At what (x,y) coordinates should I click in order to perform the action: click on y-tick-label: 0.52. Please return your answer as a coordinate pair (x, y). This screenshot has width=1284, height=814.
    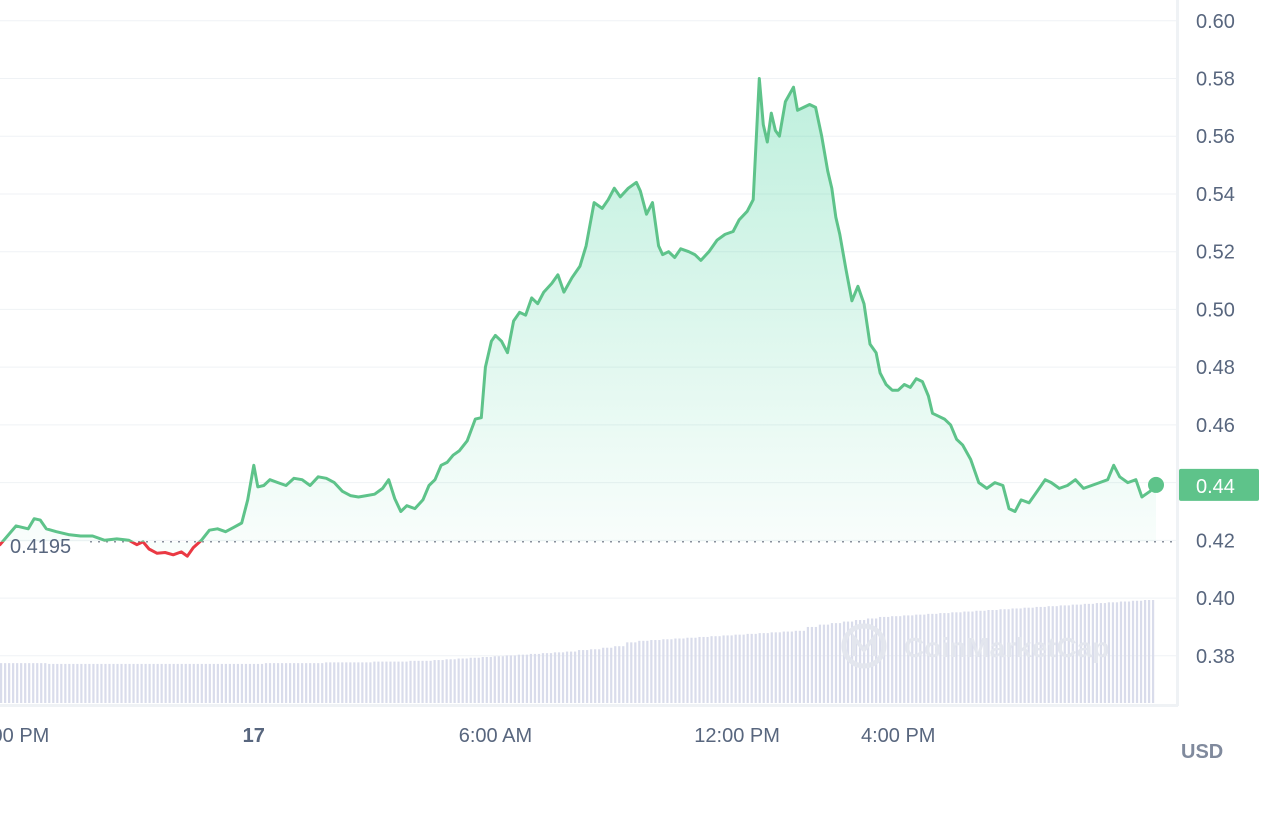
    Looking at the image, I should click on (1215, 253).